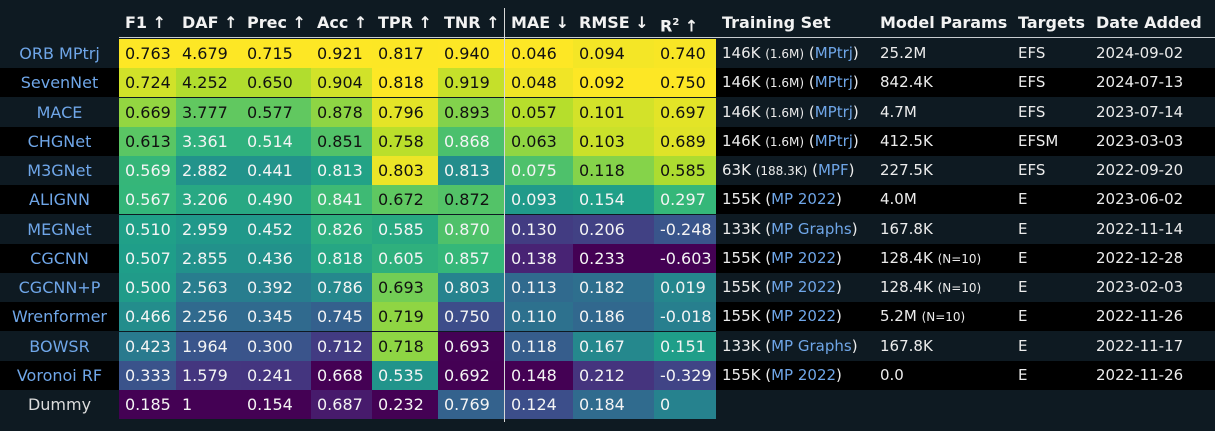 The width and height of the screenshot is (1215, 431). I want to click on cell-model-params: 128.4K (N=10), so click(927, 287).